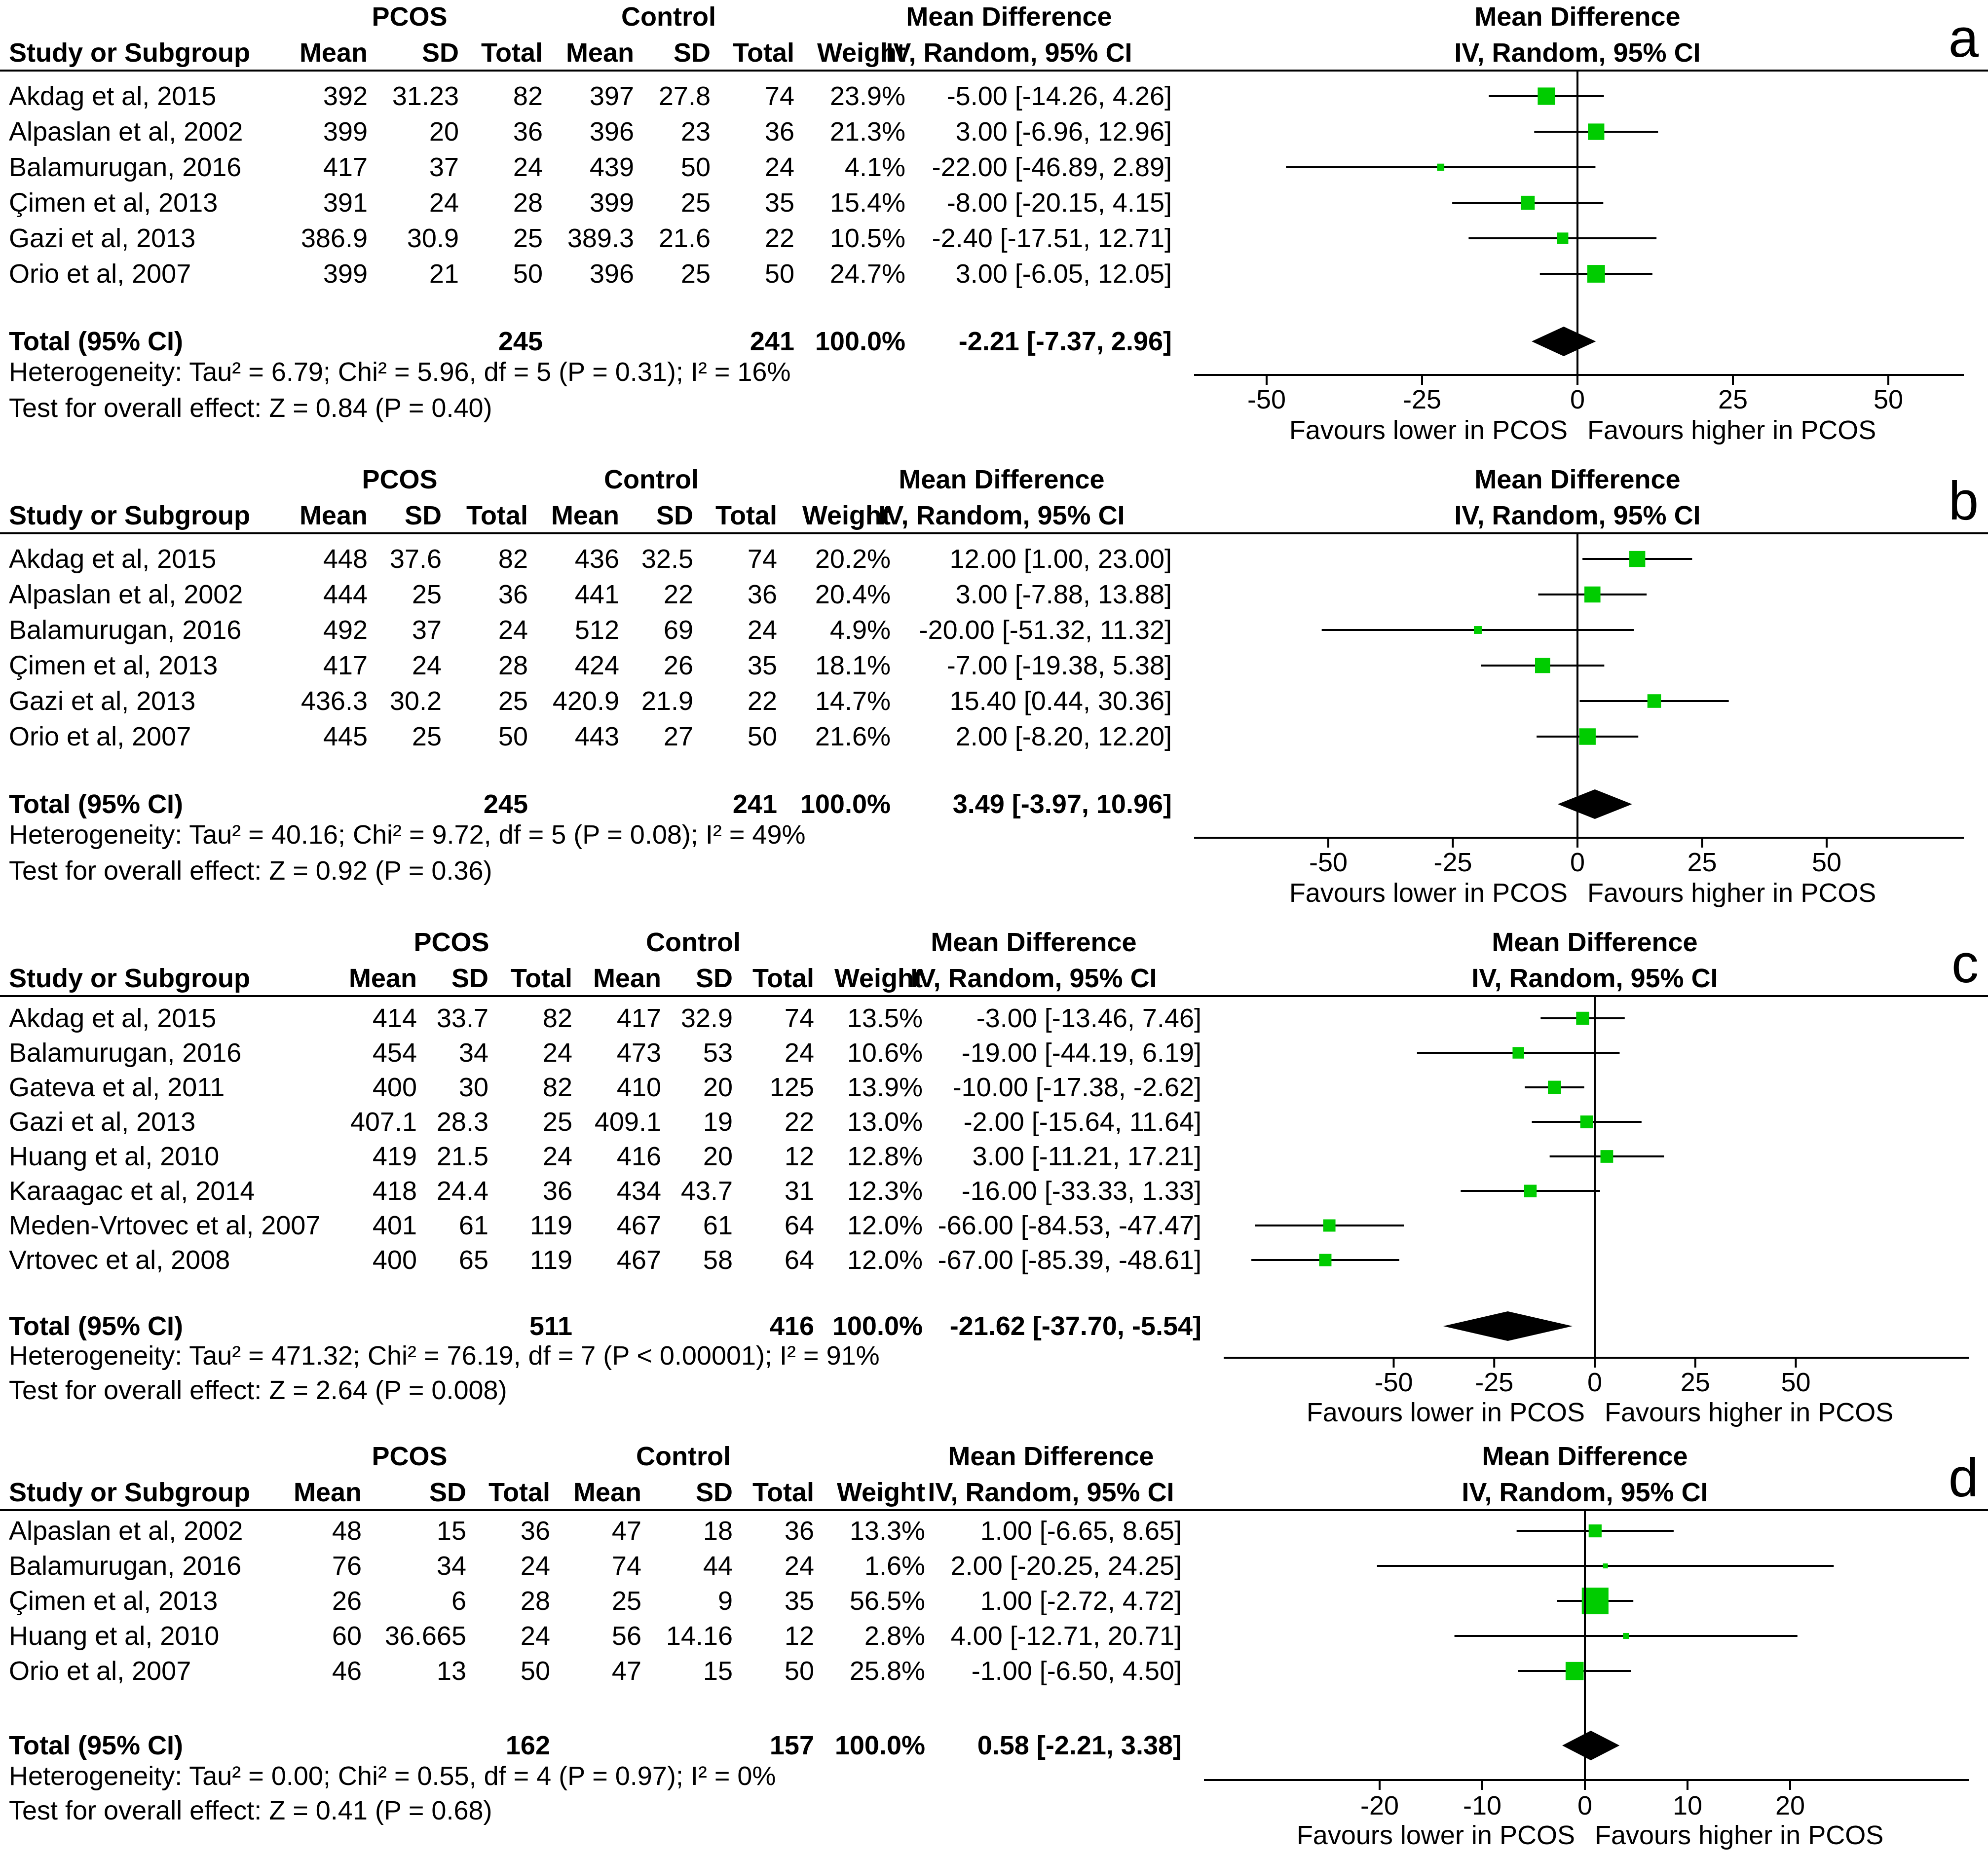 This screenshot has height=1856, width=1988. What do you see at coordinates (1422, 399) in the screenshot?
I see `x-axis-tick-label: -25` at bounding box center [1422, 399].